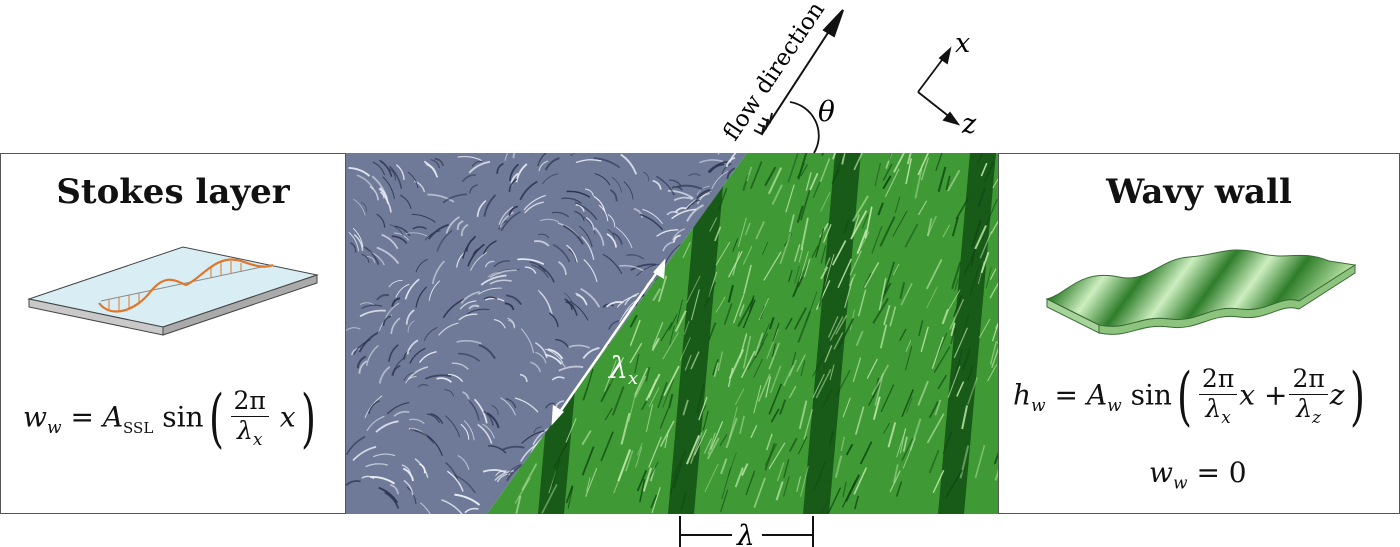  I want to click on lambda-label: λ, so click(745, 533).